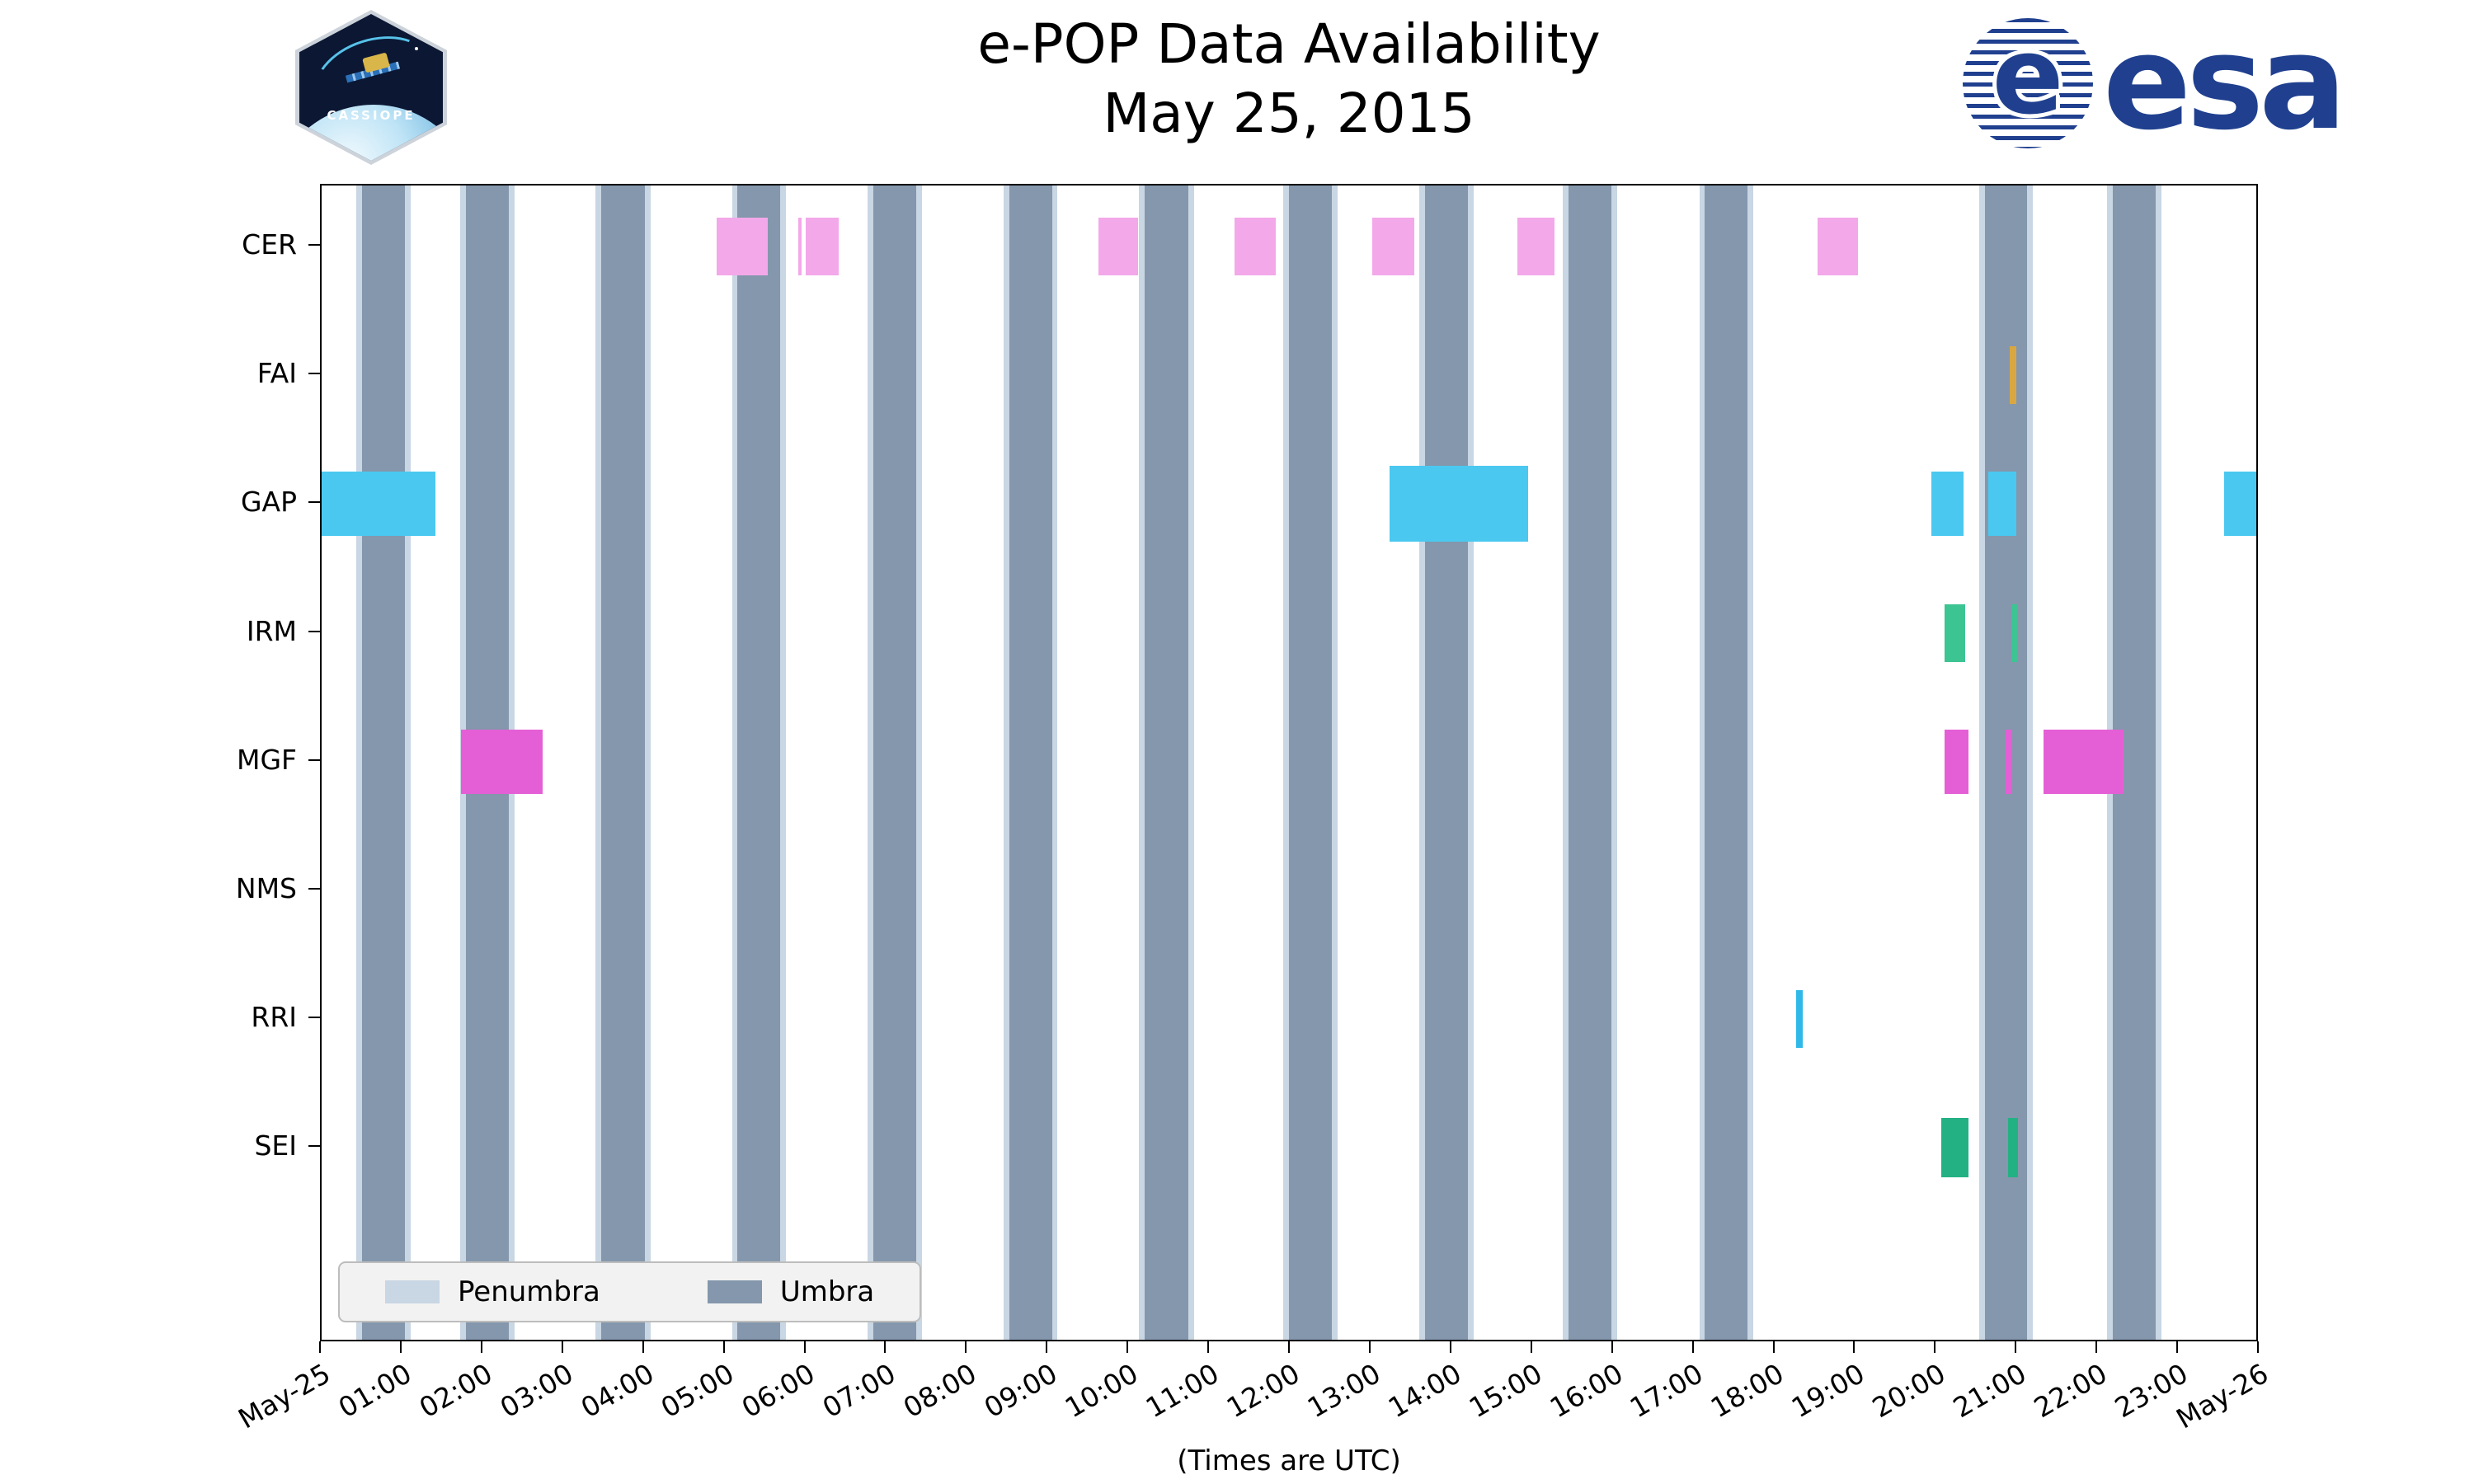  I want to click on y-tick-label: SEI, so click(275, 1145).